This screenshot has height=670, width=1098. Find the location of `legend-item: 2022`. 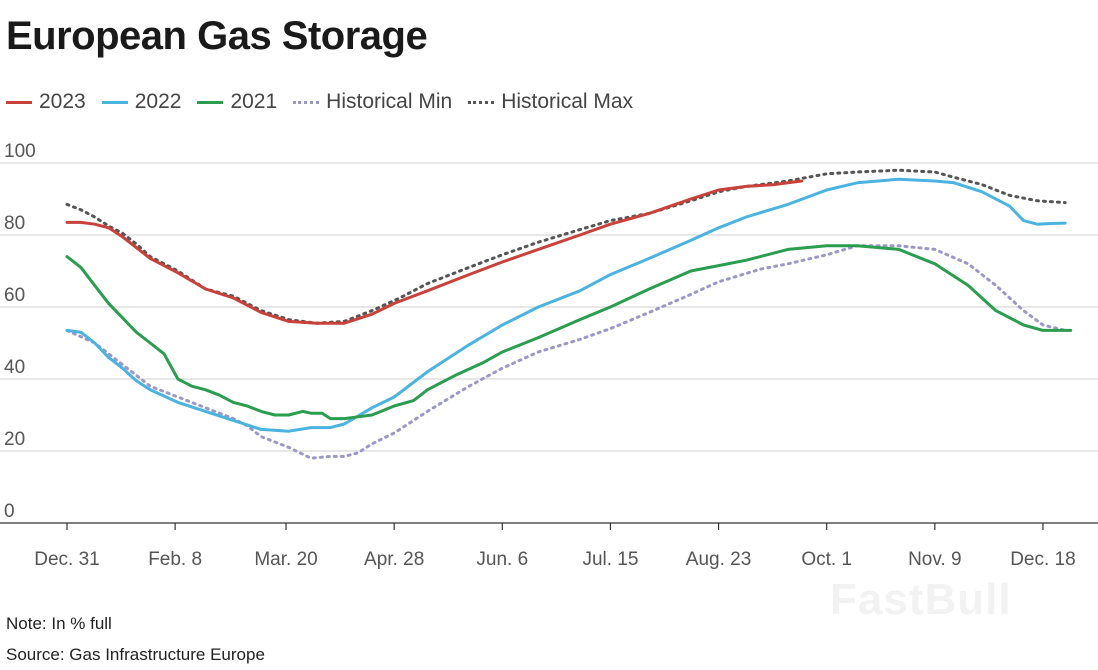

legend-item: 2022 is located at coordinates (141, 102).